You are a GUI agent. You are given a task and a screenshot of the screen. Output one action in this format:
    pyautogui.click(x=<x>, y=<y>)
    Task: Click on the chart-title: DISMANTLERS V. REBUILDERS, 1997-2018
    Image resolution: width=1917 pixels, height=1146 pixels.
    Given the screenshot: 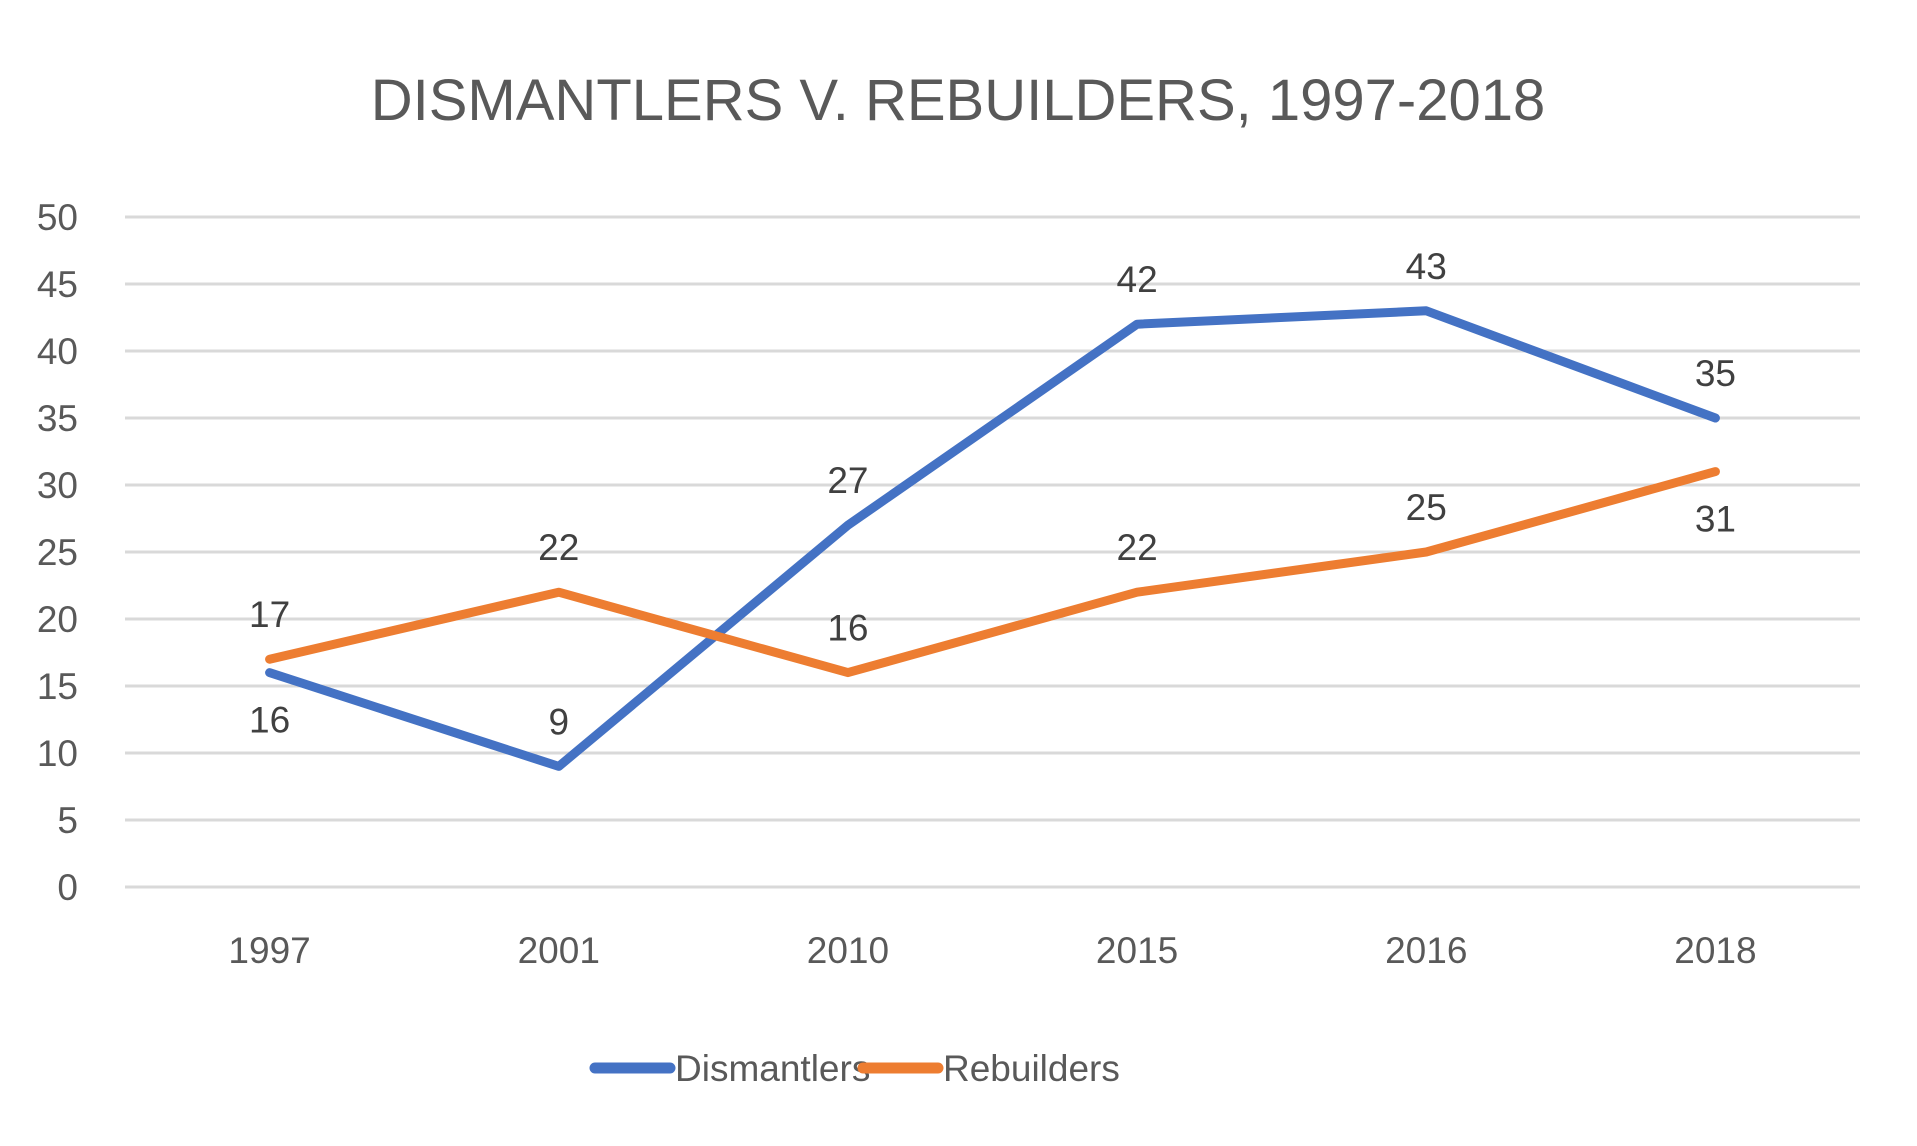 What is the action you would take?
    pyautogui.click(x=958, y=100)
    